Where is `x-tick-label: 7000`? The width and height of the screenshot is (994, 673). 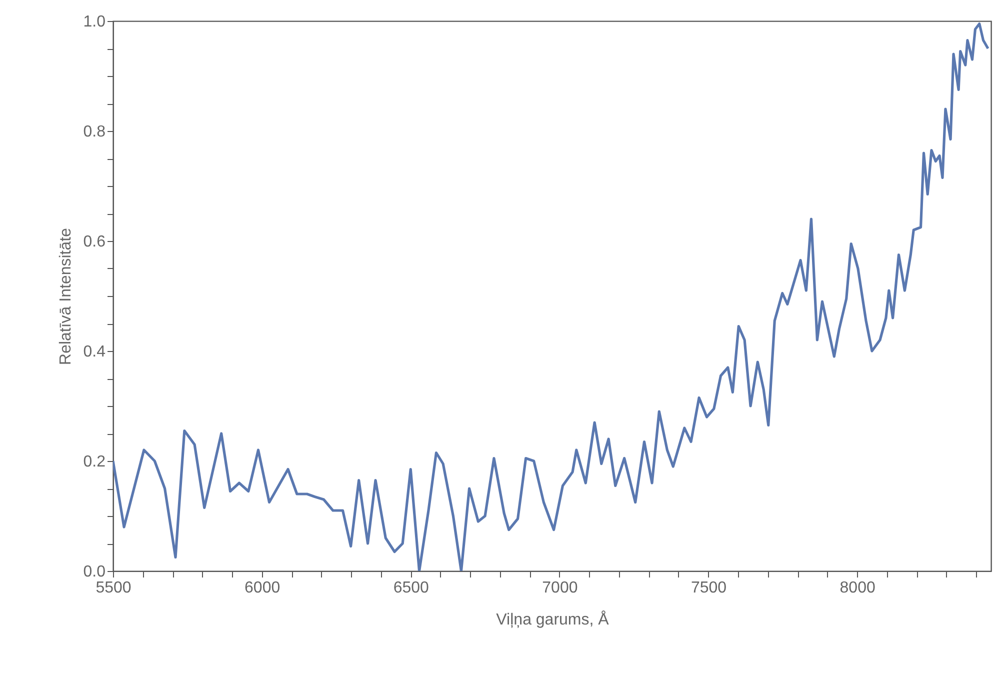
x-tick-label: 7000 is located at coordinates (560, 588).